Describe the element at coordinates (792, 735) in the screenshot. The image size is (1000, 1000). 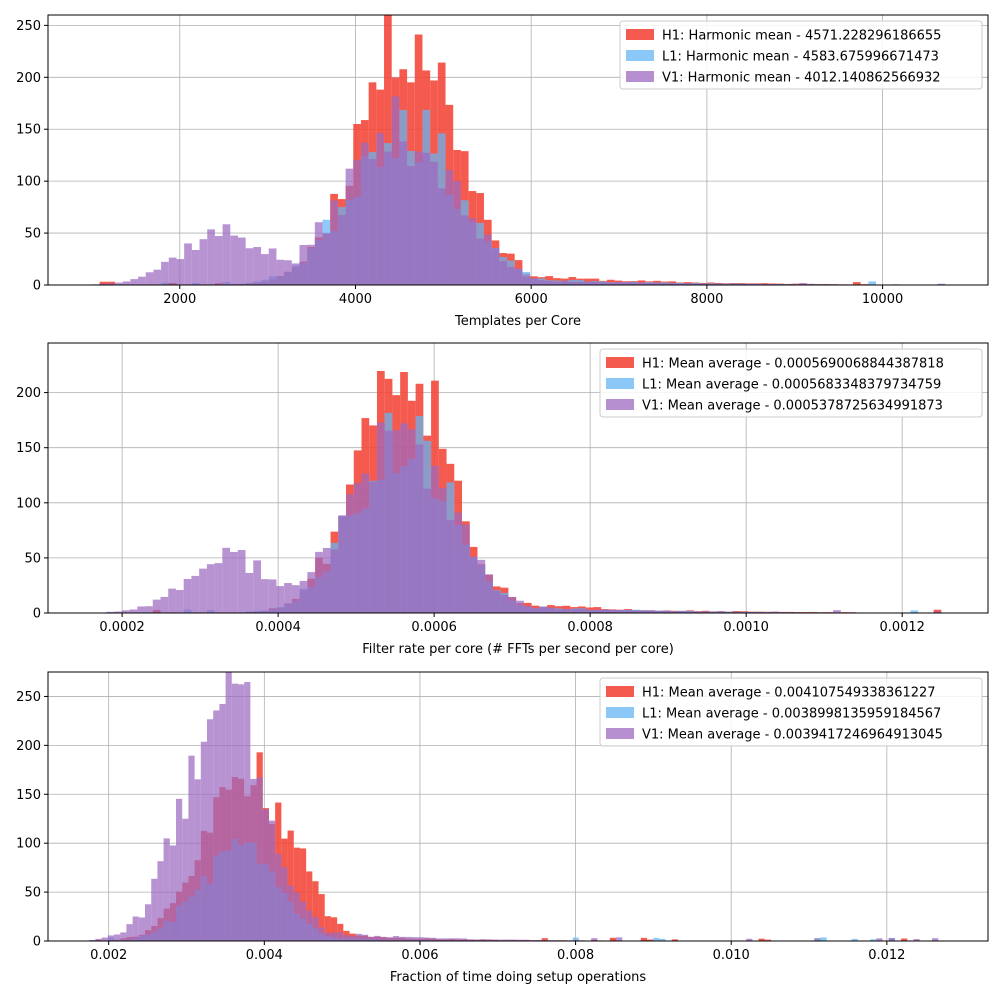
I see `legend-label-V1: V1: Mean average - 0.0039417246964913045` at that location.